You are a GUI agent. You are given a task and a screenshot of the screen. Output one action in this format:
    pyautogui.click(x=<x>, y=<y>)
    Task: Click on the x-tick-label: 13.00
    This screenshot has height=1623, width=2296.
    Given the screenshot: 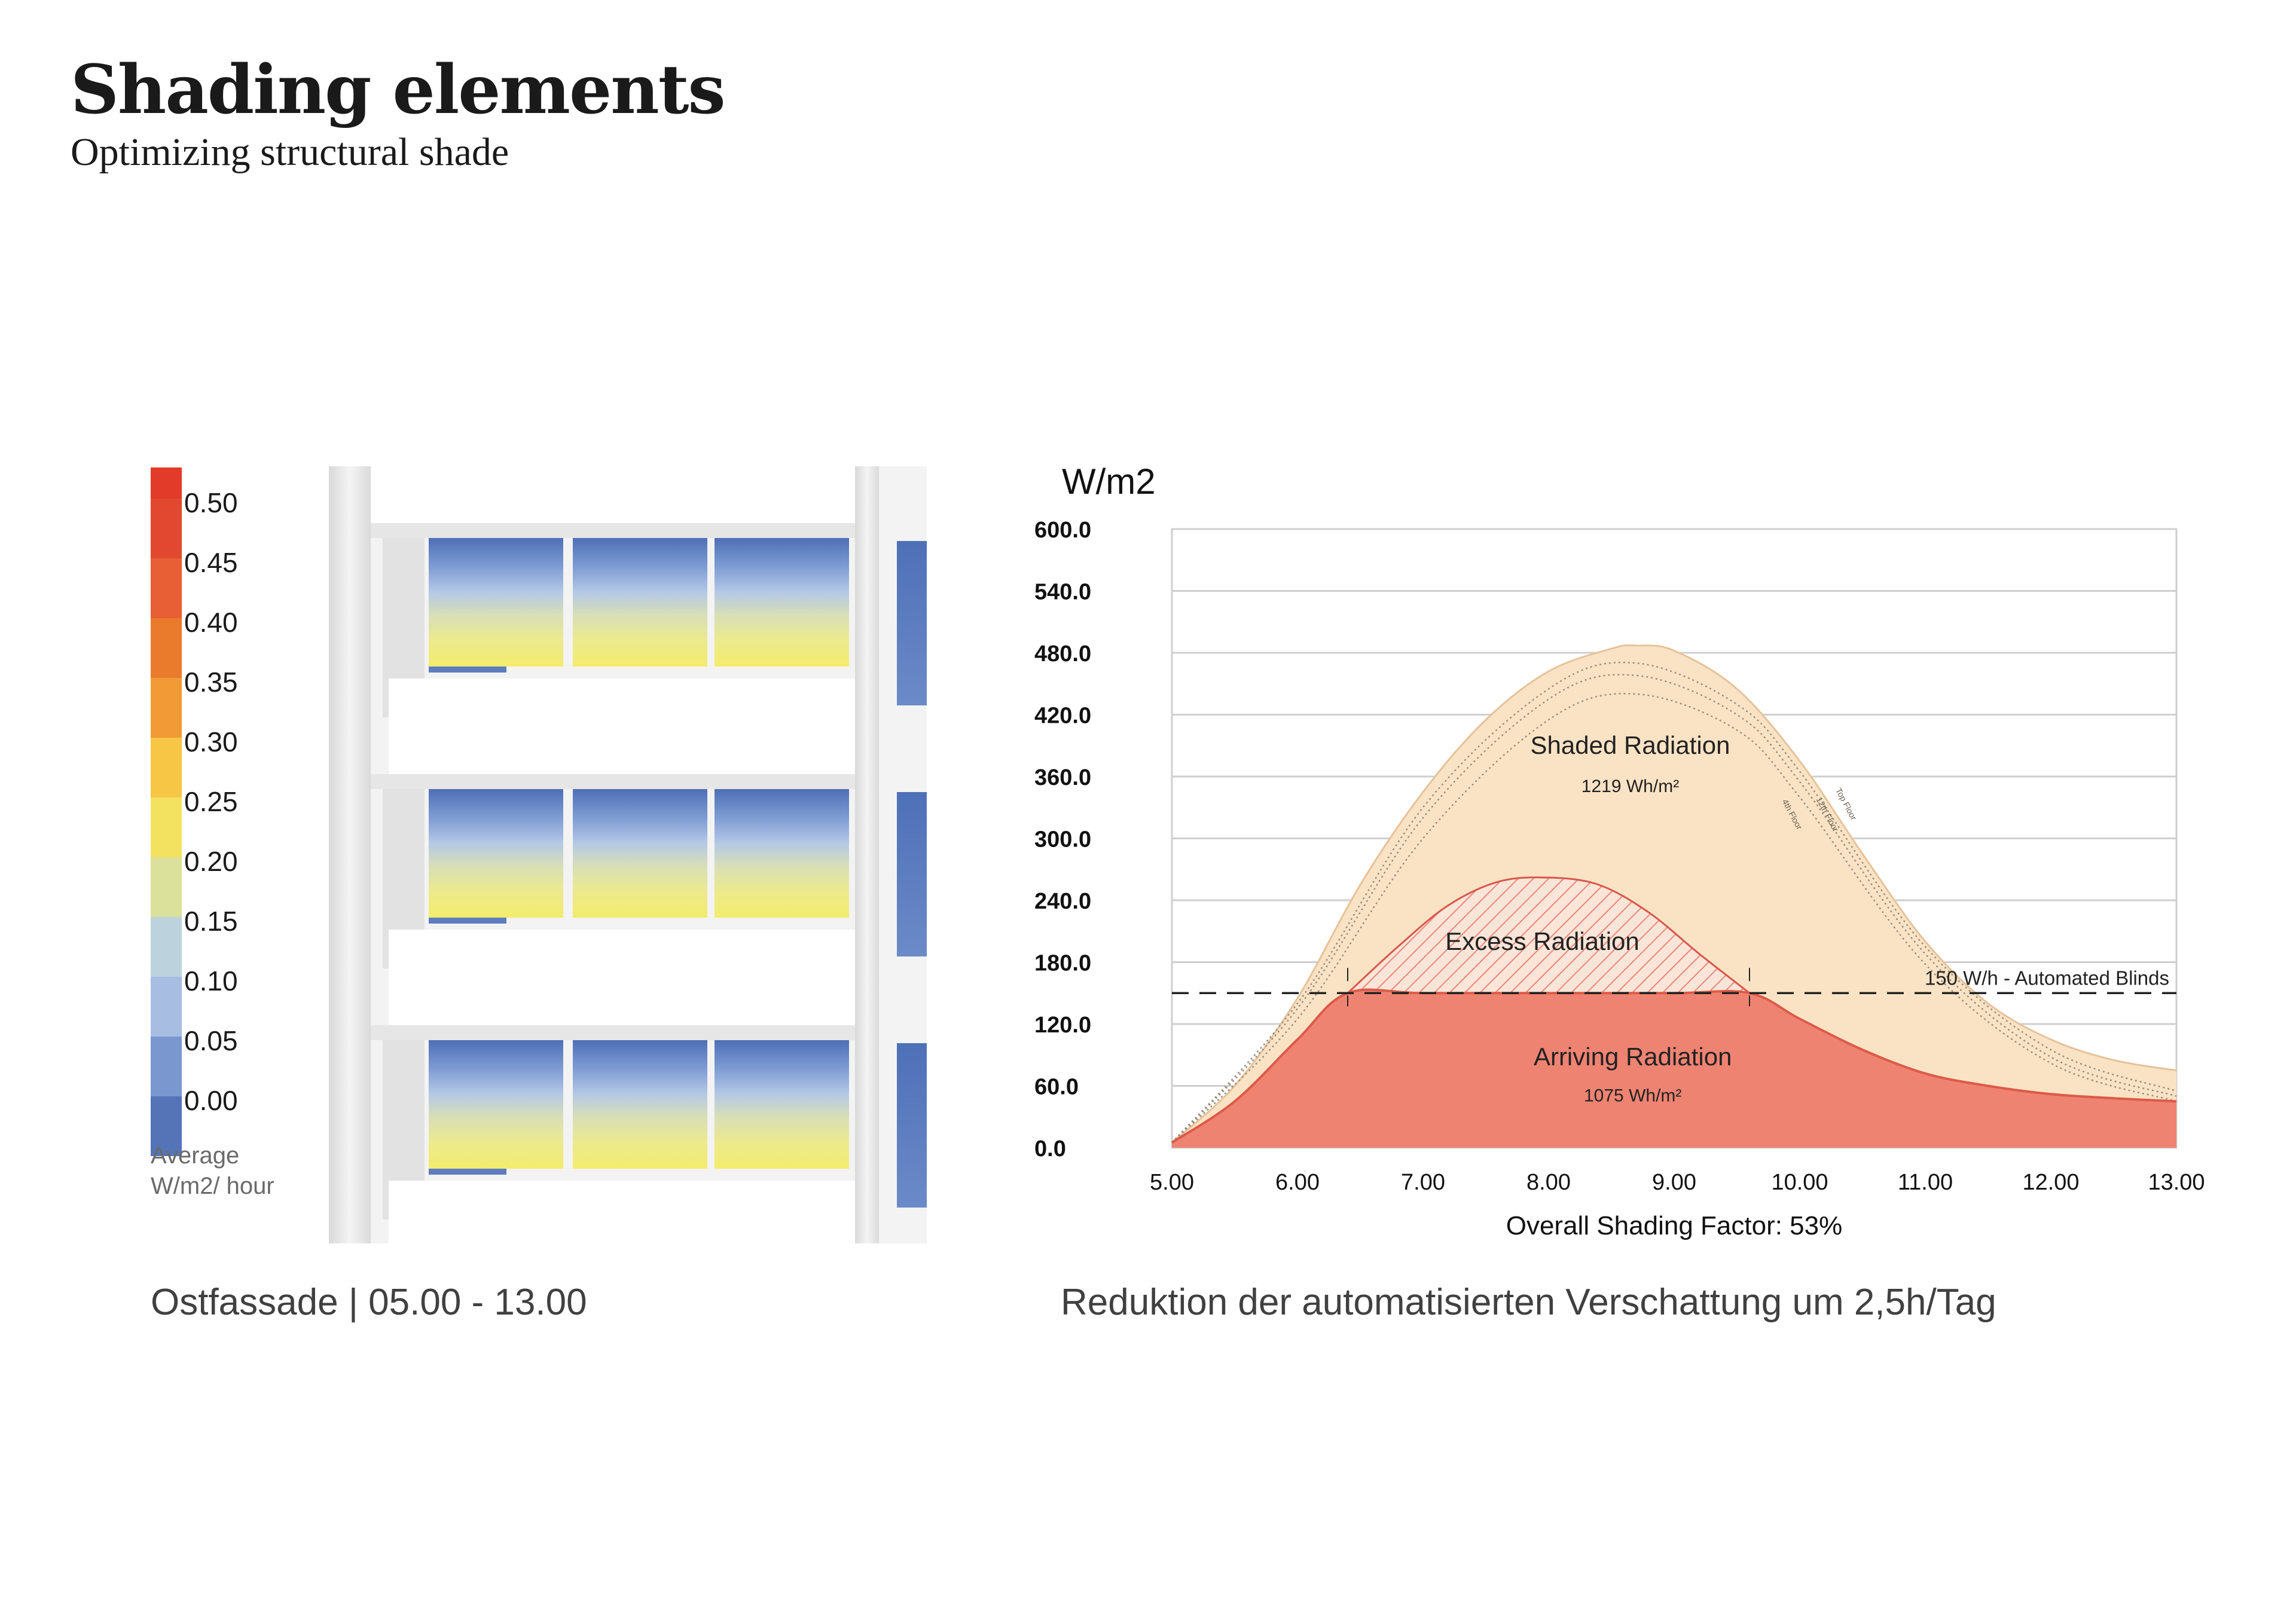 What is the action you would take?
    pyautogui.click(x=2176, y=1183)
    